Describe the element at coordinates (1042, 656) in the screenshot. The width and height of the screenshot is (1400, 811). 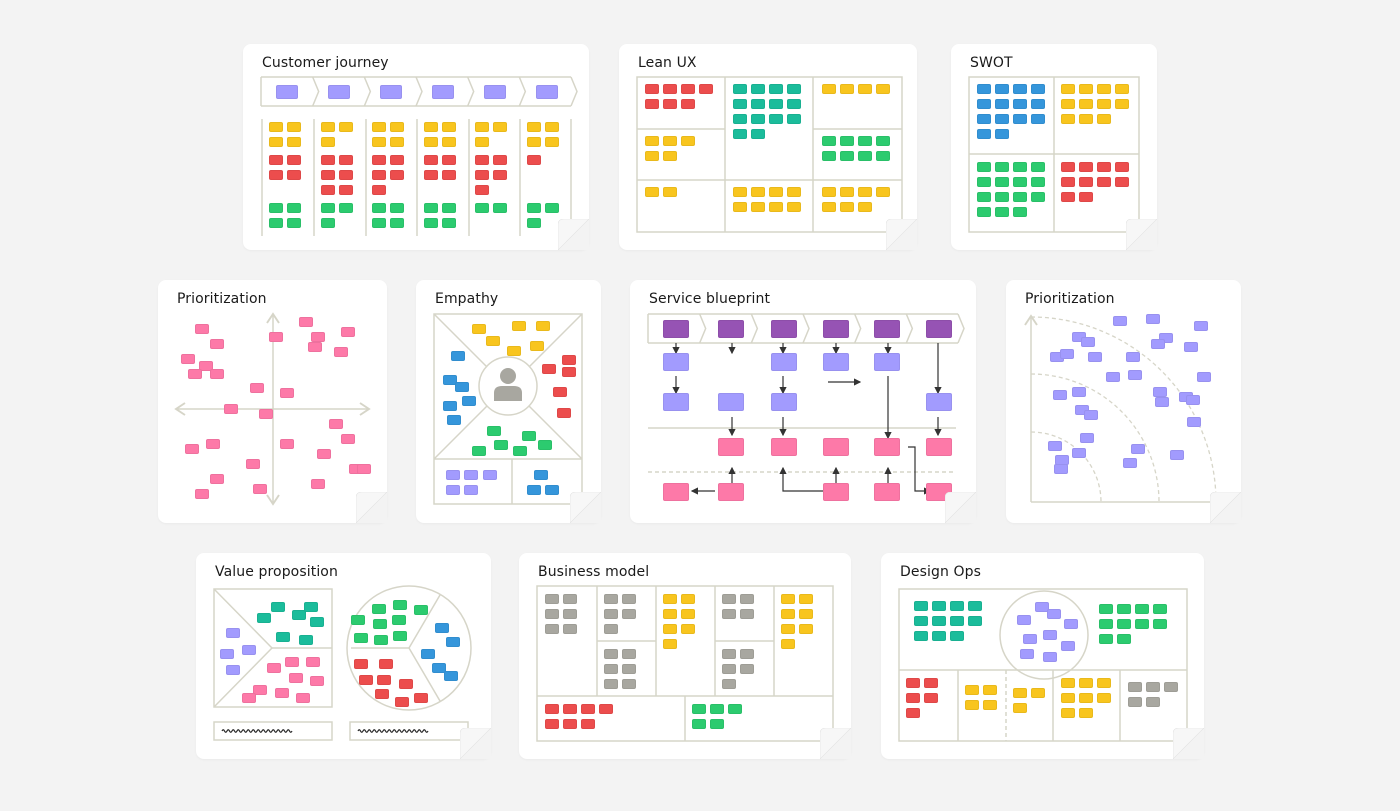
I see `template-card-design-ops: Design Ops` at that location.